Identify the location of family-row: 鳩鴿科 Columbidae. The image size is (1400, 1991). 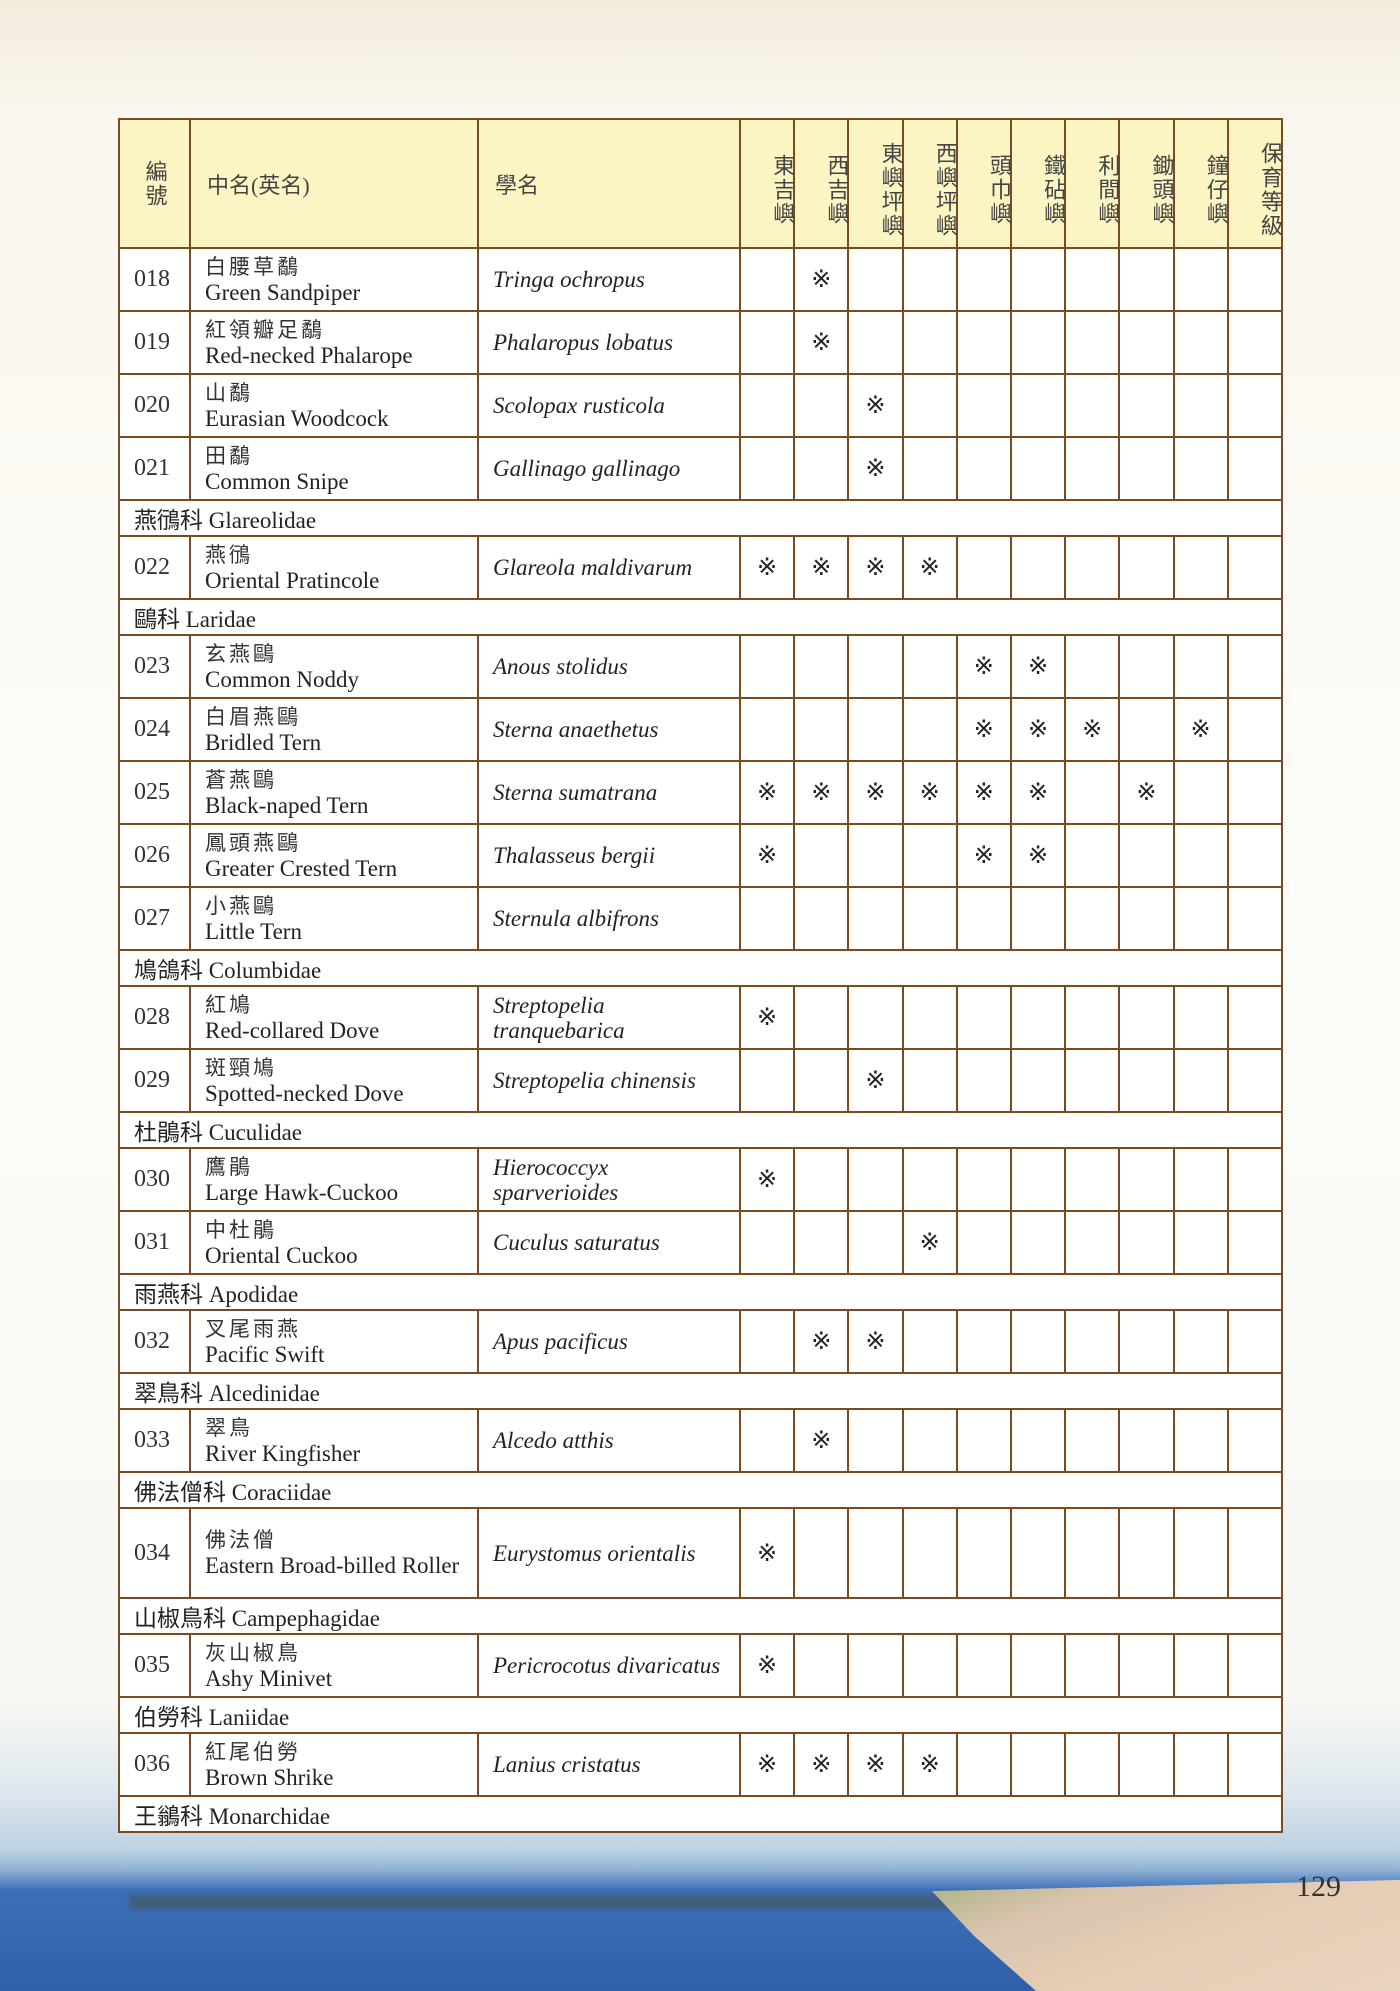
(700, 968).